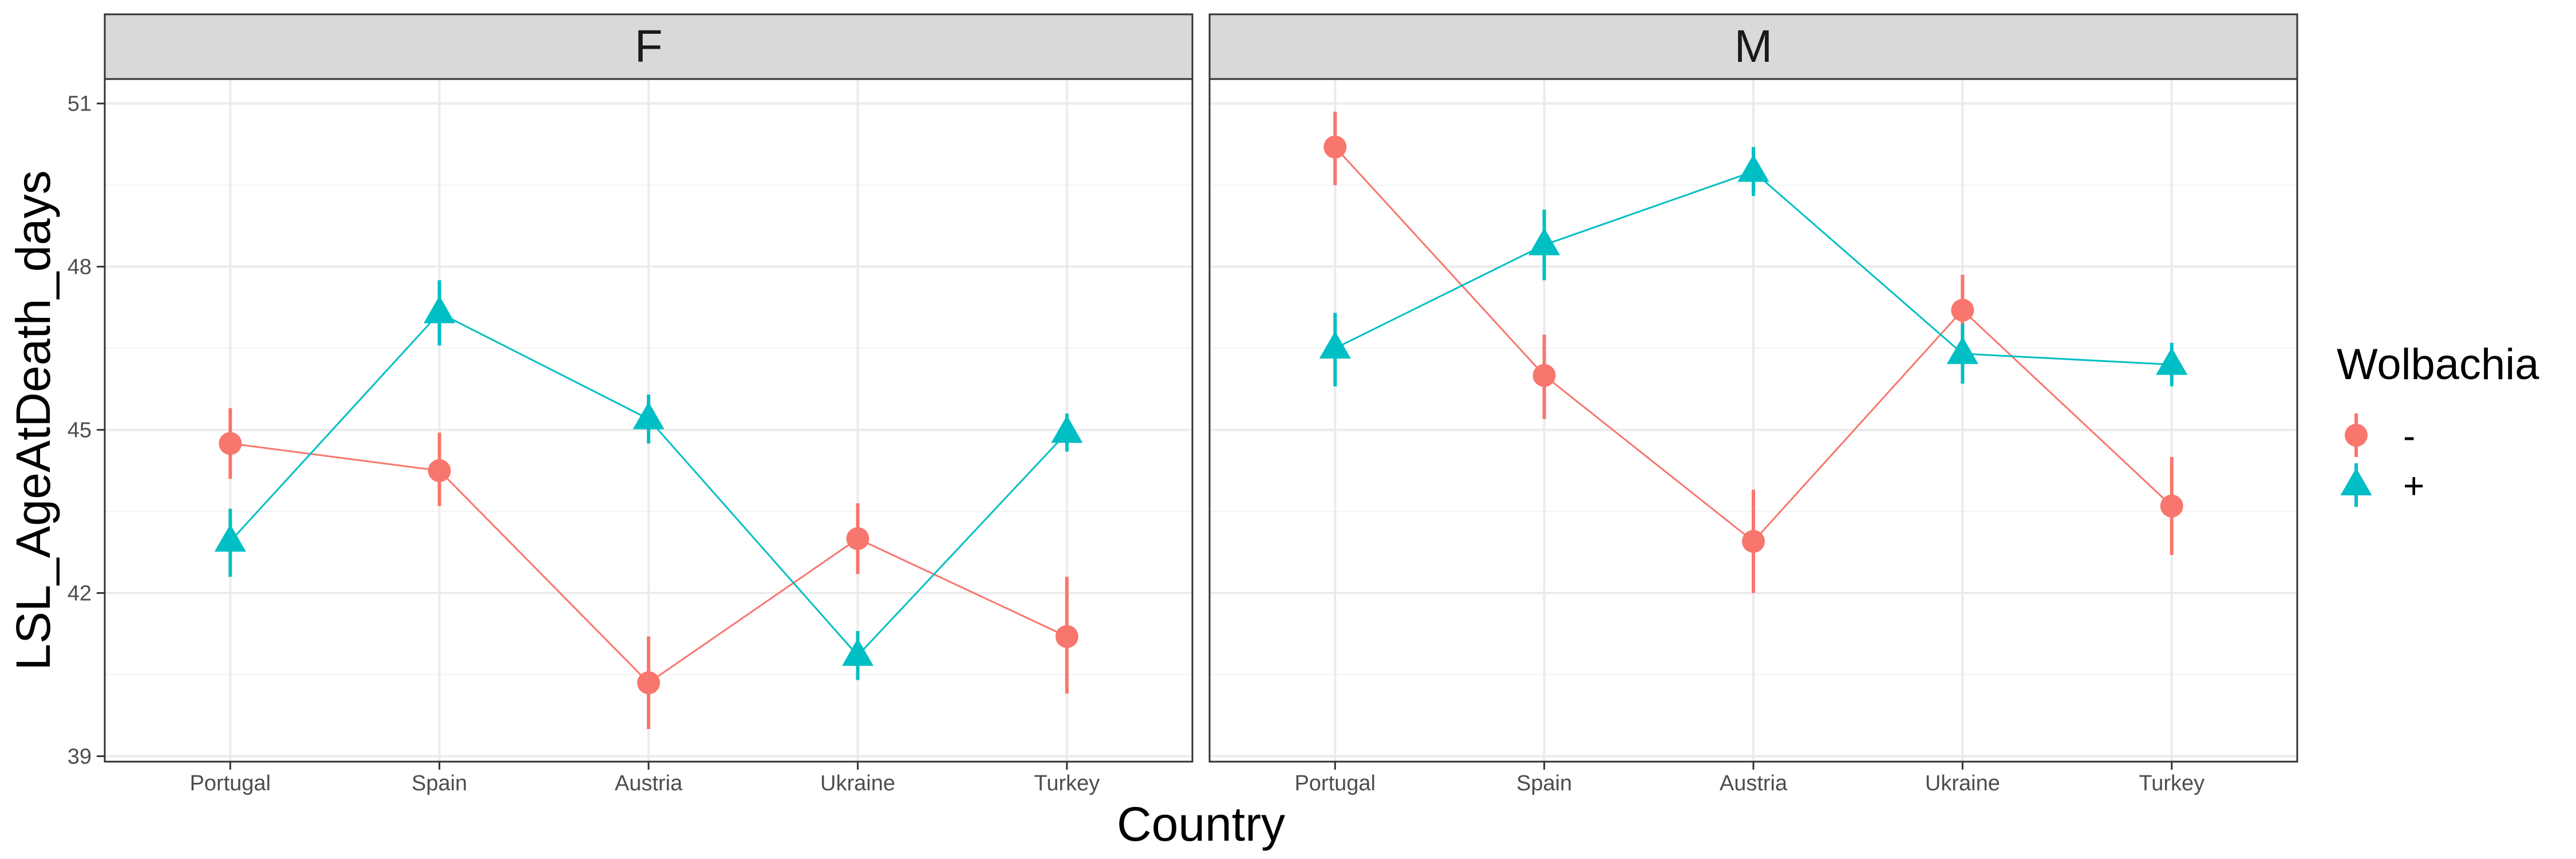  What do you see at coordinates (440, 309) in the screenshot?
I see `point-f-plus-spain` at bounding box center [440, 309].